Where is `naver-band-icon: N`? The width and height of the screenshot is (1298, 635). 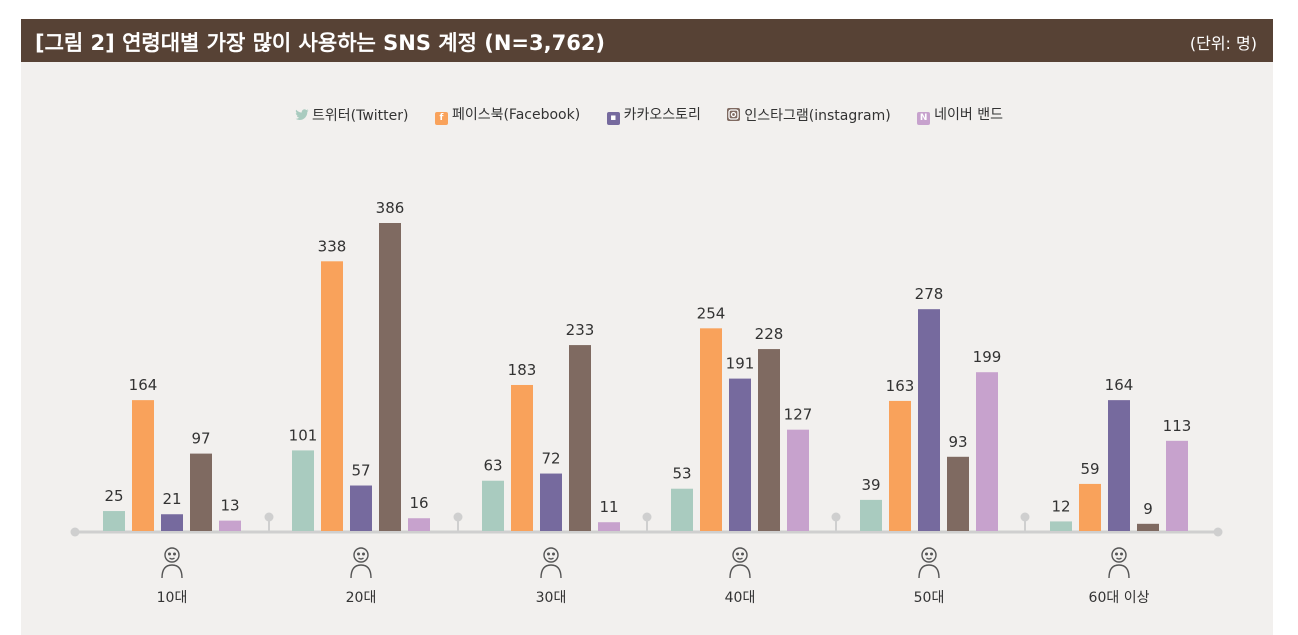 naver-band-icon: N is located at coordinates (924, 118).